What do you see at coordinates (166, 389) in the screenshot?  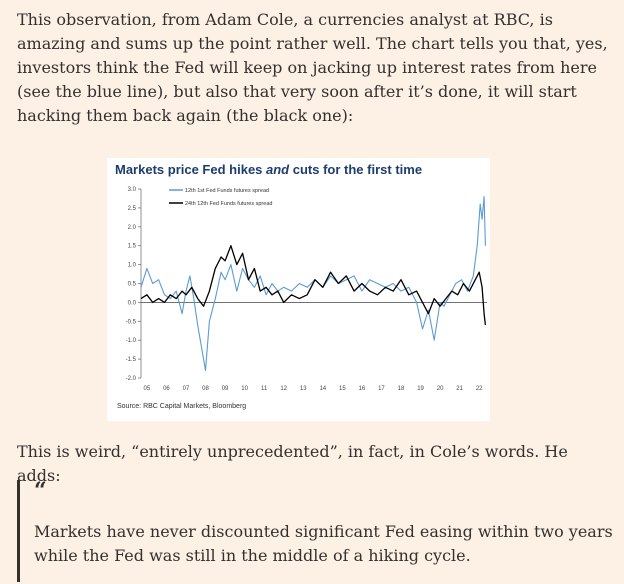 I see `x-tick-label: 06` at bounding box center [166, 389].